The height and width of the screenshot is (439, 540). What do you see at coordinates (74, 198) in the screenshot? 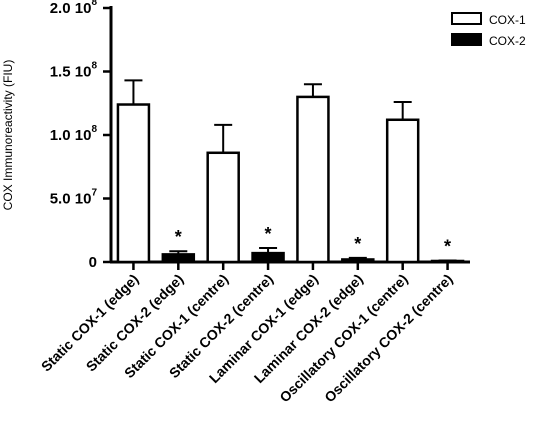
I see `y-tick-label: 5.0 107` at bounding box center [74, 198].